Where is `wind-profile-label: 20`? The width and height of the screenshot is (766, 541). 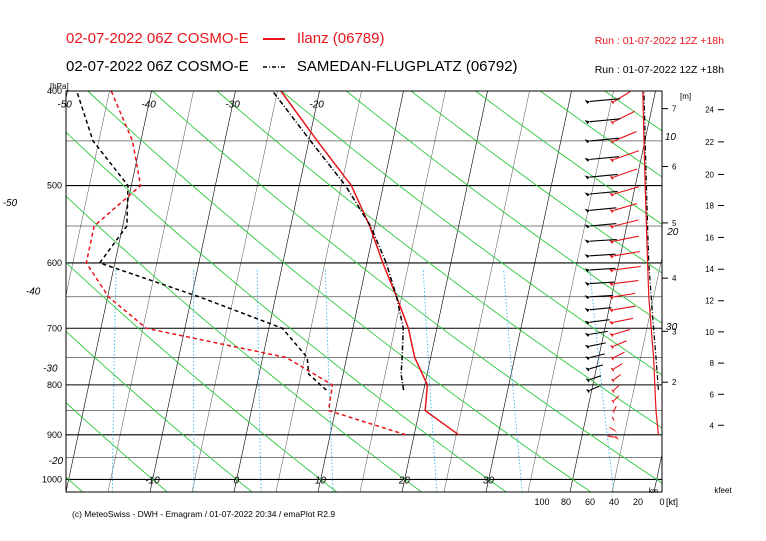
wind-profile-label: 20 is located at coordinates (672, 232).